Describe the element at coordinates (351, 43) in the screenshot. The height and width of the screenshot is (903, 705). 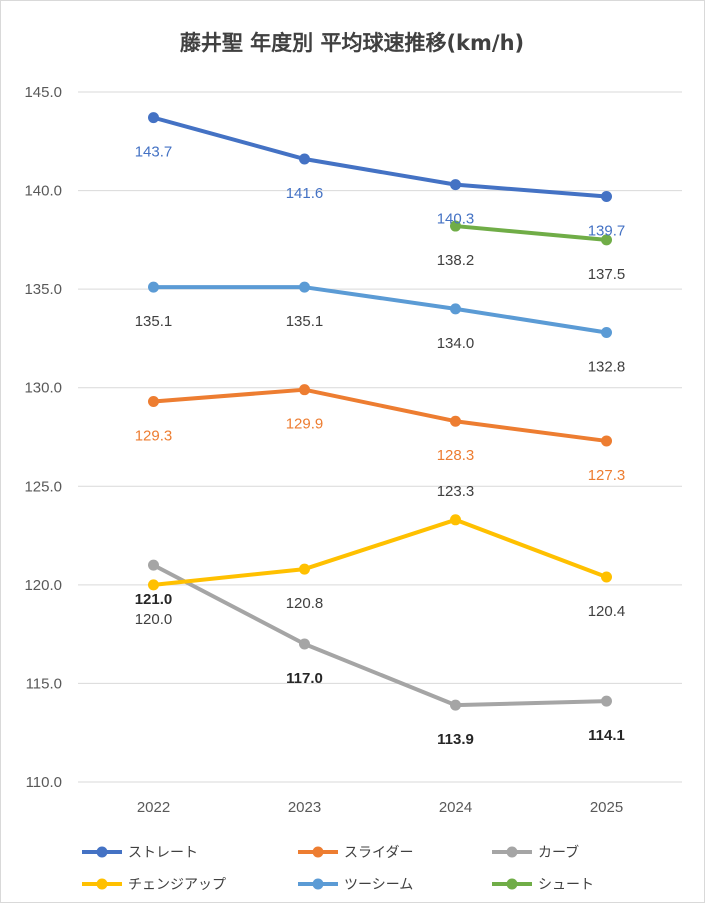
I see `chart-title: 藤井聖 年度別 平均球速推移(km/h)` at that location.